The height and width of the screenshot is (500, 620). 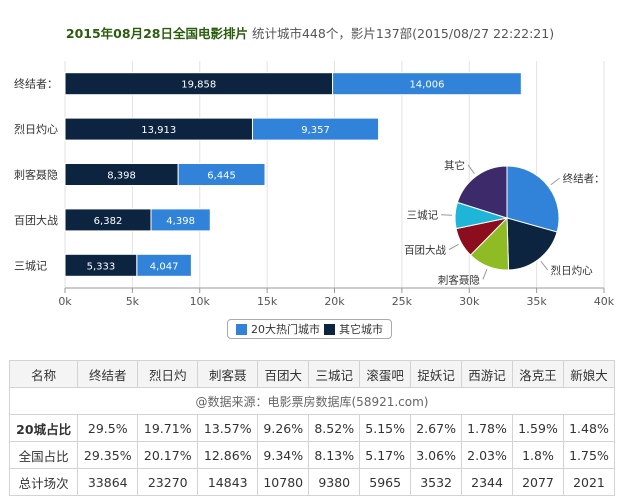 I want to click on table-cell: 23270, so click(x=168, y=482).